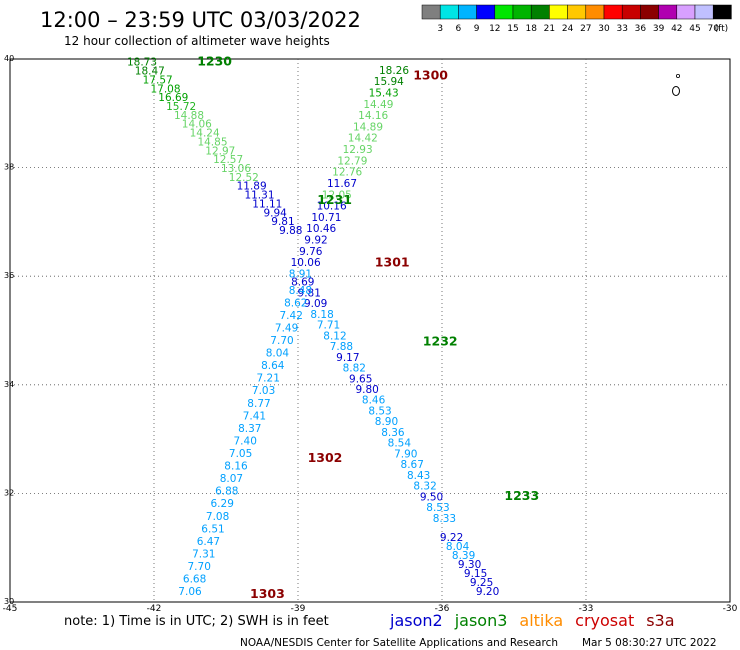 The image size is (740, 650). I want to click on wave-height-label: 6.51, so click(212, 529).